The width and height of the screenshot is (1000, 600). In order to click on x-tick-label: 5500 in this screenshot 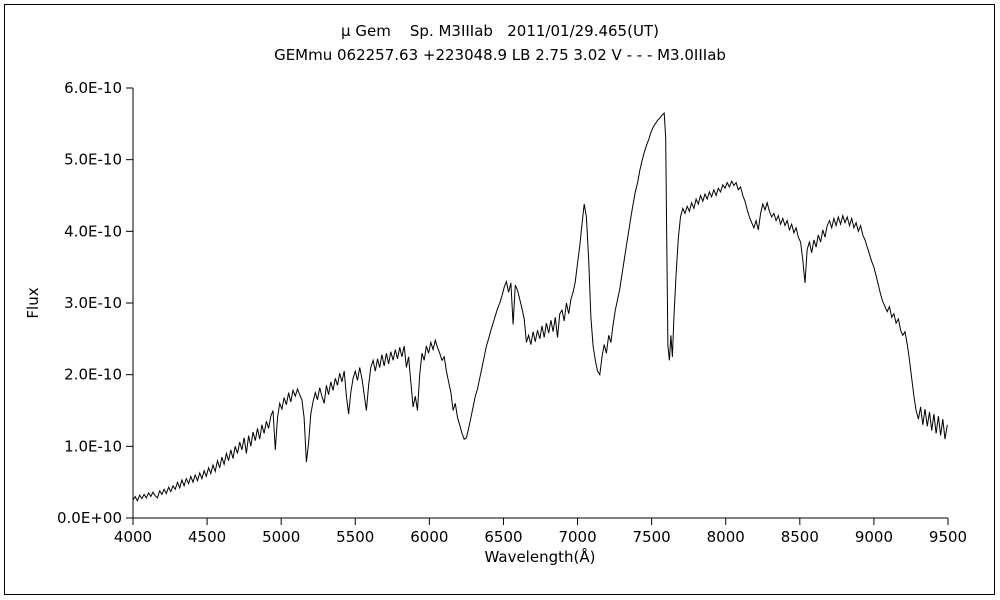, I will do `click(355, 537)`.